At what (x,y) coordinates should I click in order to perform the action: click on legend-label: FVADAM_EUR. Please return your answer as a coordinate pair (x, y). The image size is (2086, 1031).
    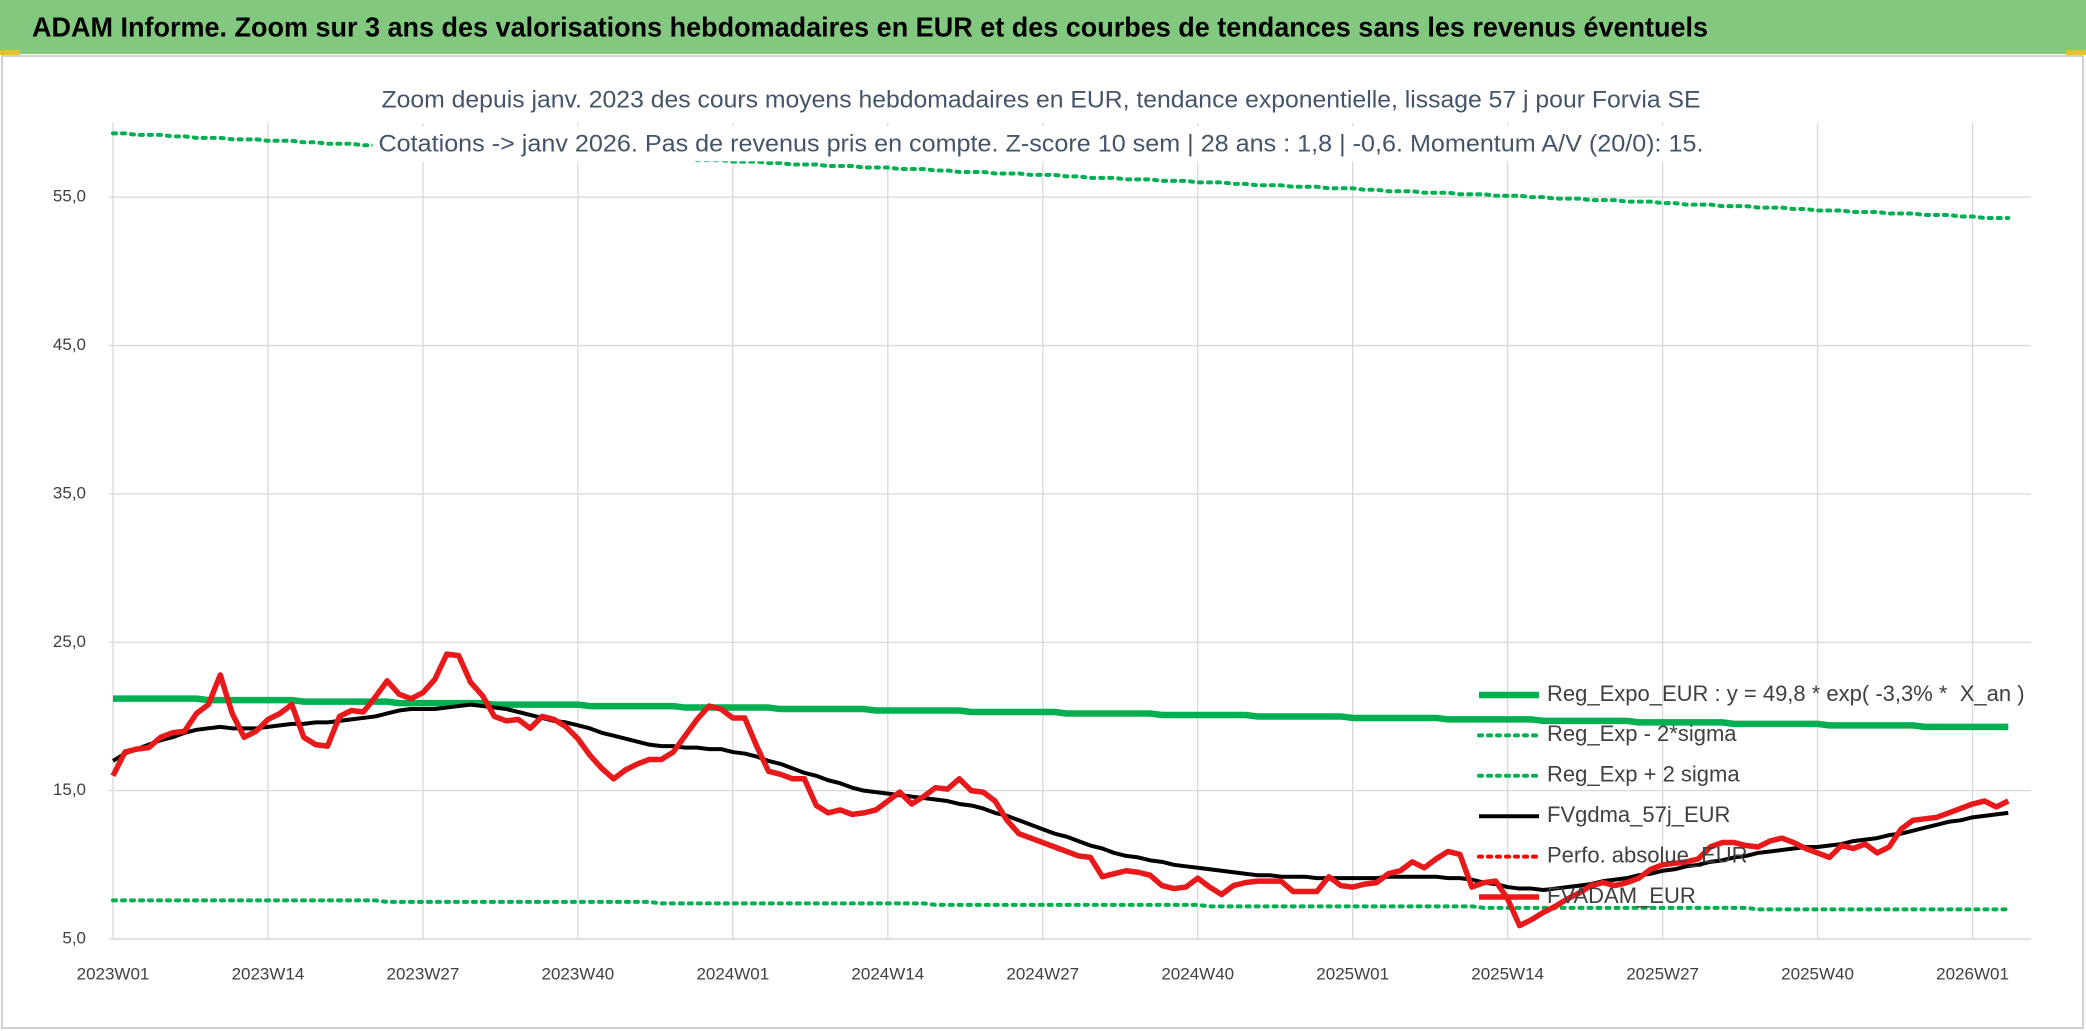
    Looking at the image, I should click on (1621, 895).